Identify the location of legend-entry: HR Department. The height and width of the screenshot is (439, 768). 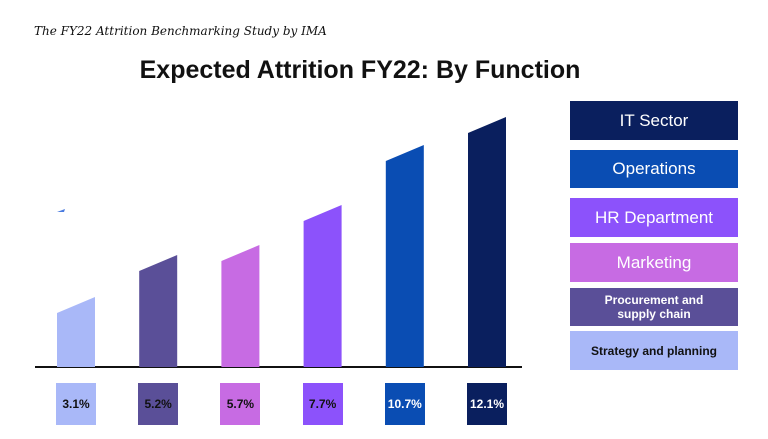
(654, 217).